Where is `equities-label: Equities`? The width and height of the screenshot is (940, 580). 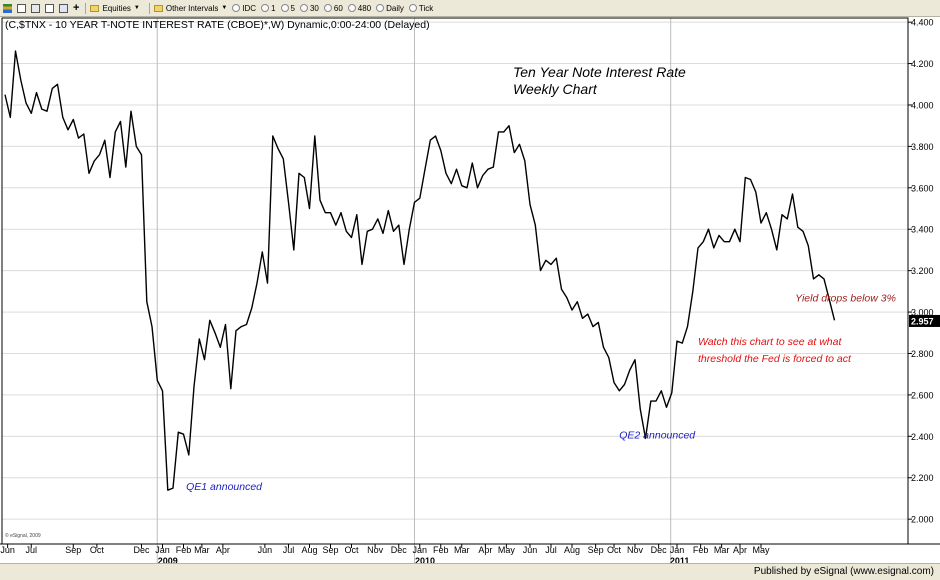
equities-label: Equities is located at coordinates (116, 8).